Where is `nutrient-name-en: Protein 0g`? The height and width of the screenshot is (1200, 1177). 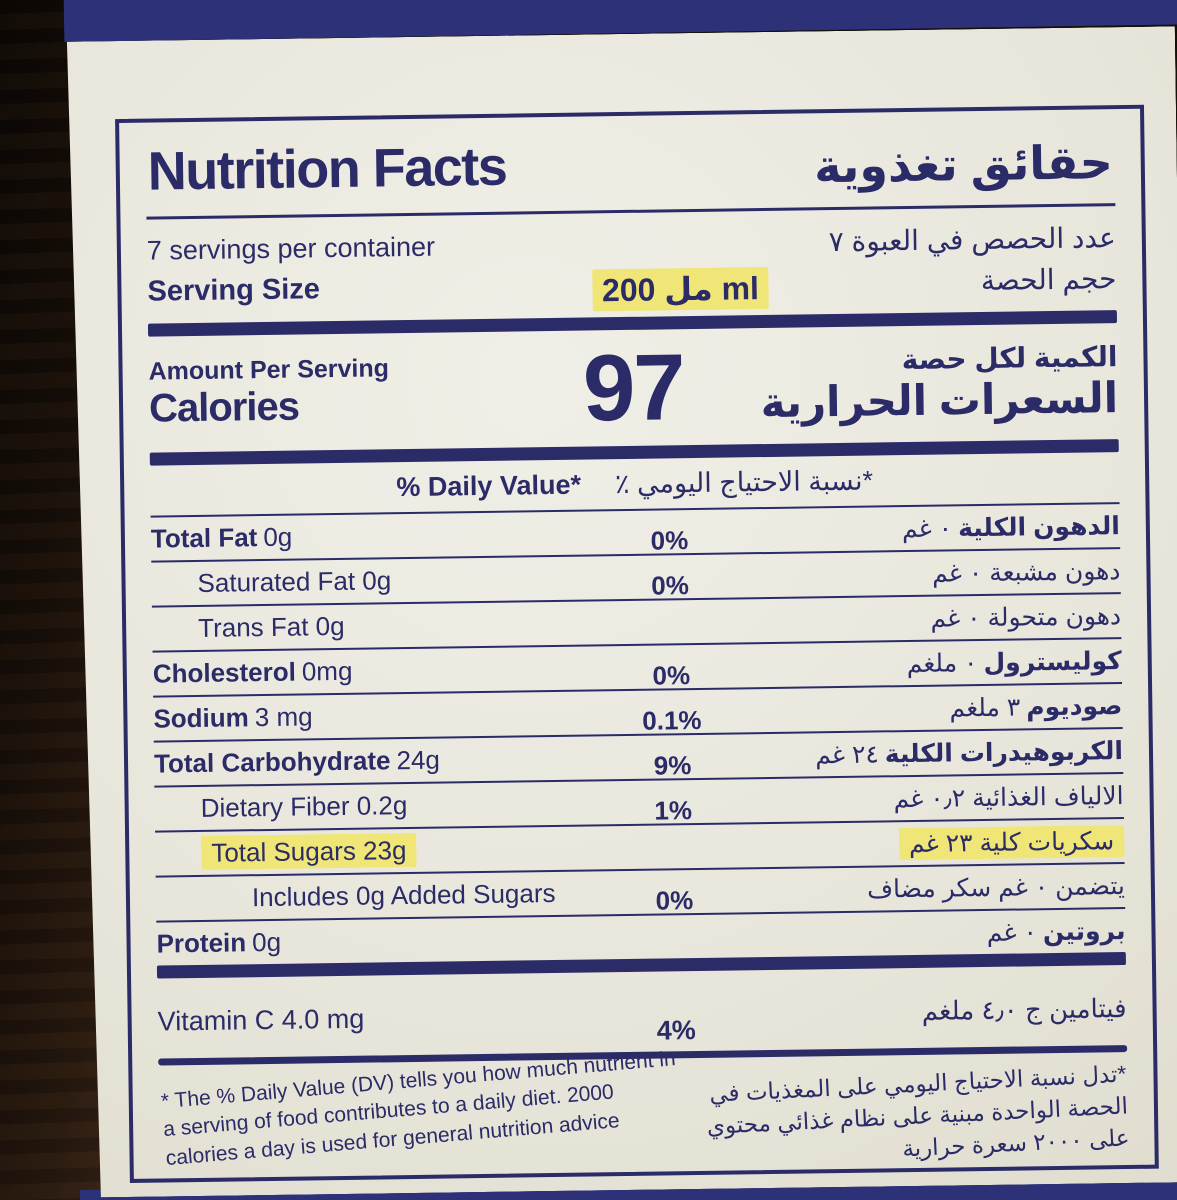 nutrient-name-en: Protein 0g is located at coordinates (219, 942).